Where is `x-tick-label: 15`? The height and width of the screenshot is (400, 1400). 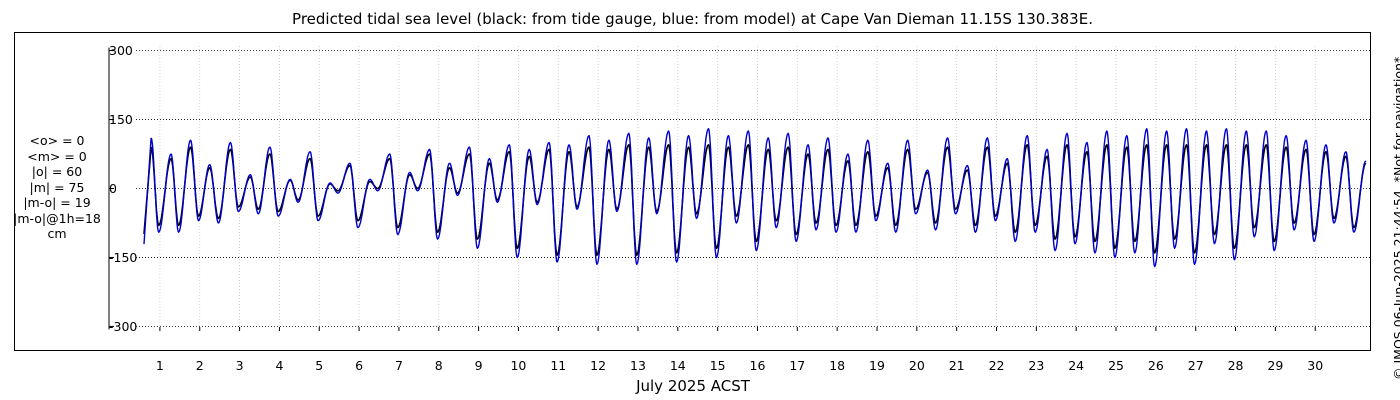 x-tick-label: 15 is located at coordinates (718, 365).